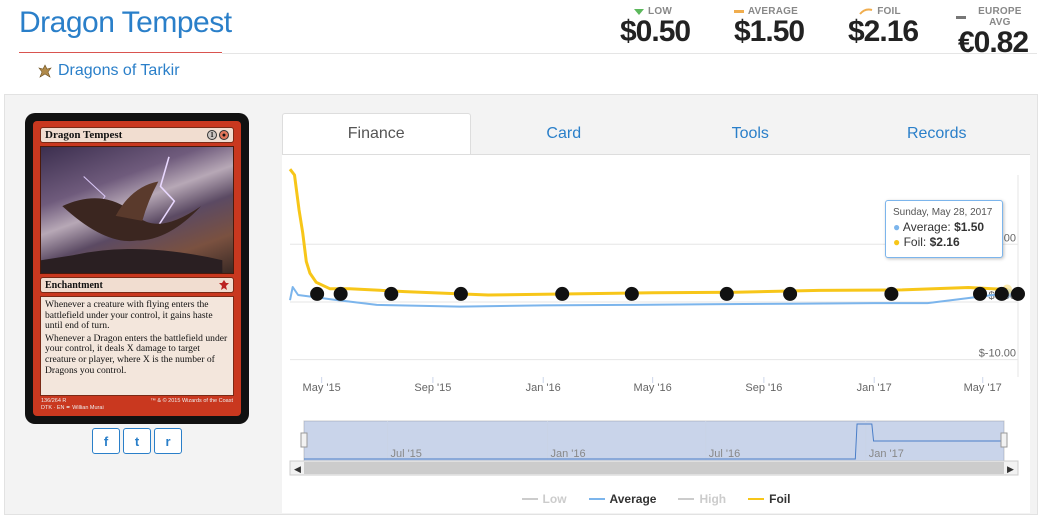 This screenshot has width=1039, height=518. What do you see at coordinates (653, 388) in the screenshot?
I see `x-tick-label: May '16` at bounding box center [653, 388].